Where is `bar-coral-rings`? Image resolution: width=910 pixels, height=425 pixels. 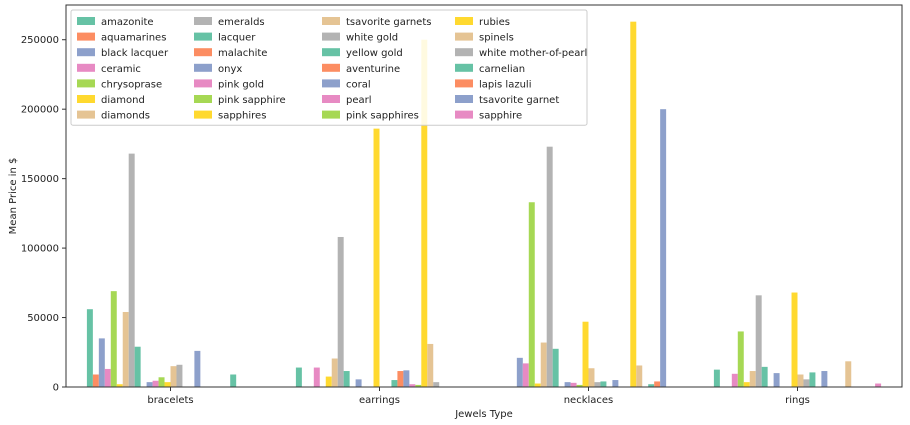 bar-coral-rings is located at coordinates (824, 379).